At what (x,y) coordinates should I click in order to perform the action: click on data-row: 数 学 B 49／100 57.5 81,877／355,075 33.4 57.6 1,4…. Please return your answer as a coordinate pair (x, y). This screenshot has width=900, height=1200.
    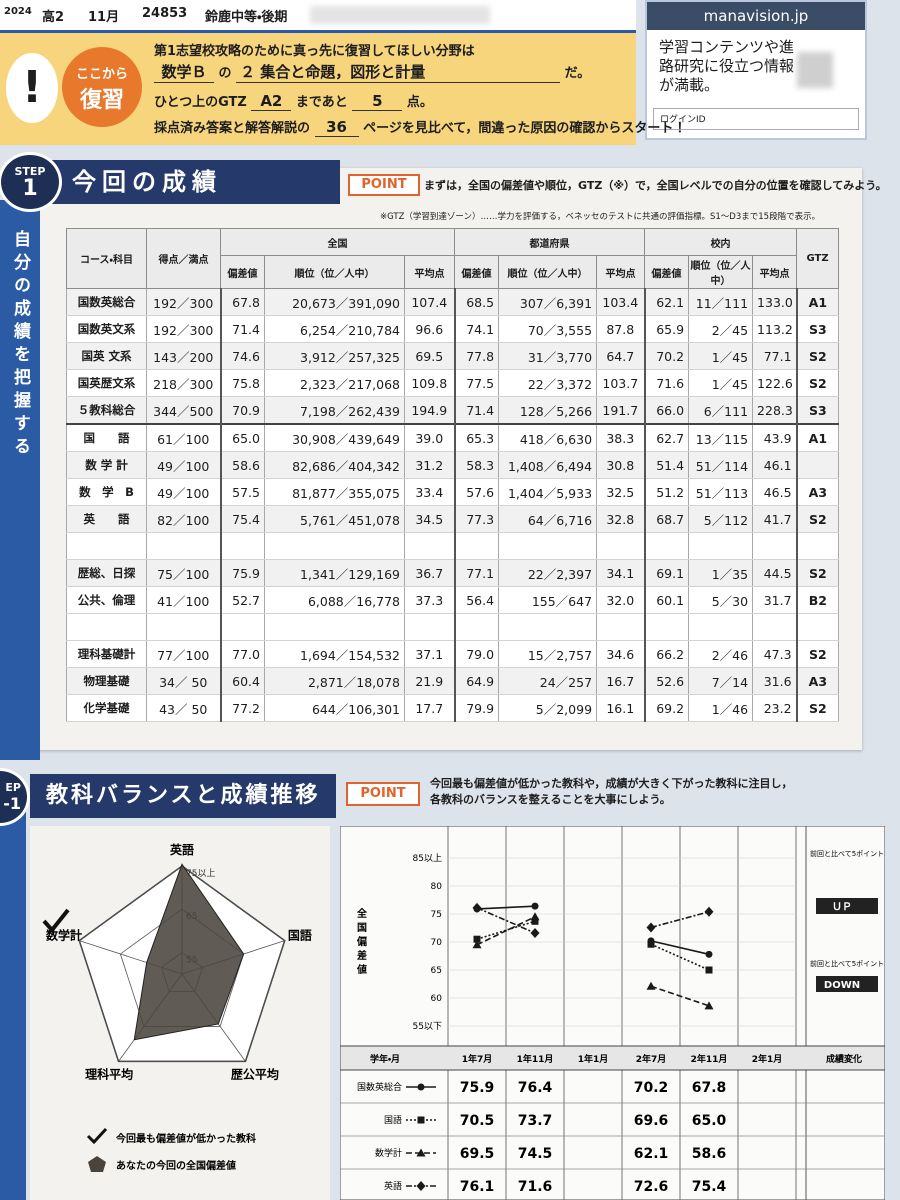
    Looking at the image, I should click on (453, 492).